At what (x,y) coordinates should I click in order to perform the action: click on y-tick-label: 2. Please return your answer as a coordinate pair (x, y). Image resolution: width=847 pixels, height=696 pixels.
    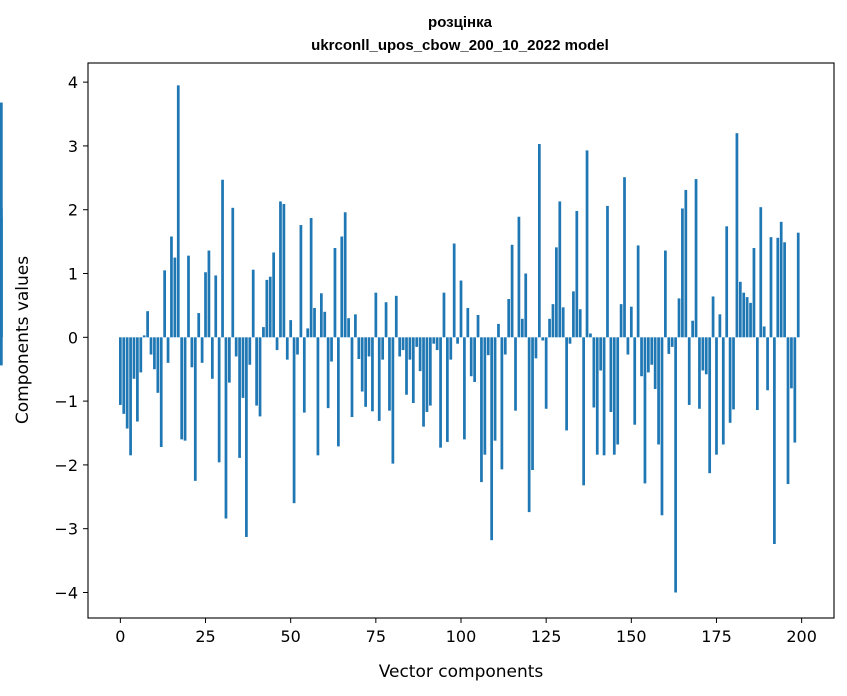
    Looking at the image, I should click on (73, 210).